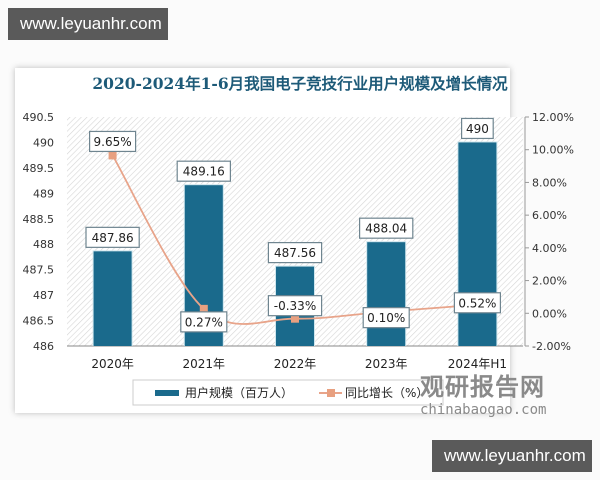  Describe the element at coordinates (512, 456) in the screenshot. I see `watermark-bottom: www.leyuanhr.com` at that location.